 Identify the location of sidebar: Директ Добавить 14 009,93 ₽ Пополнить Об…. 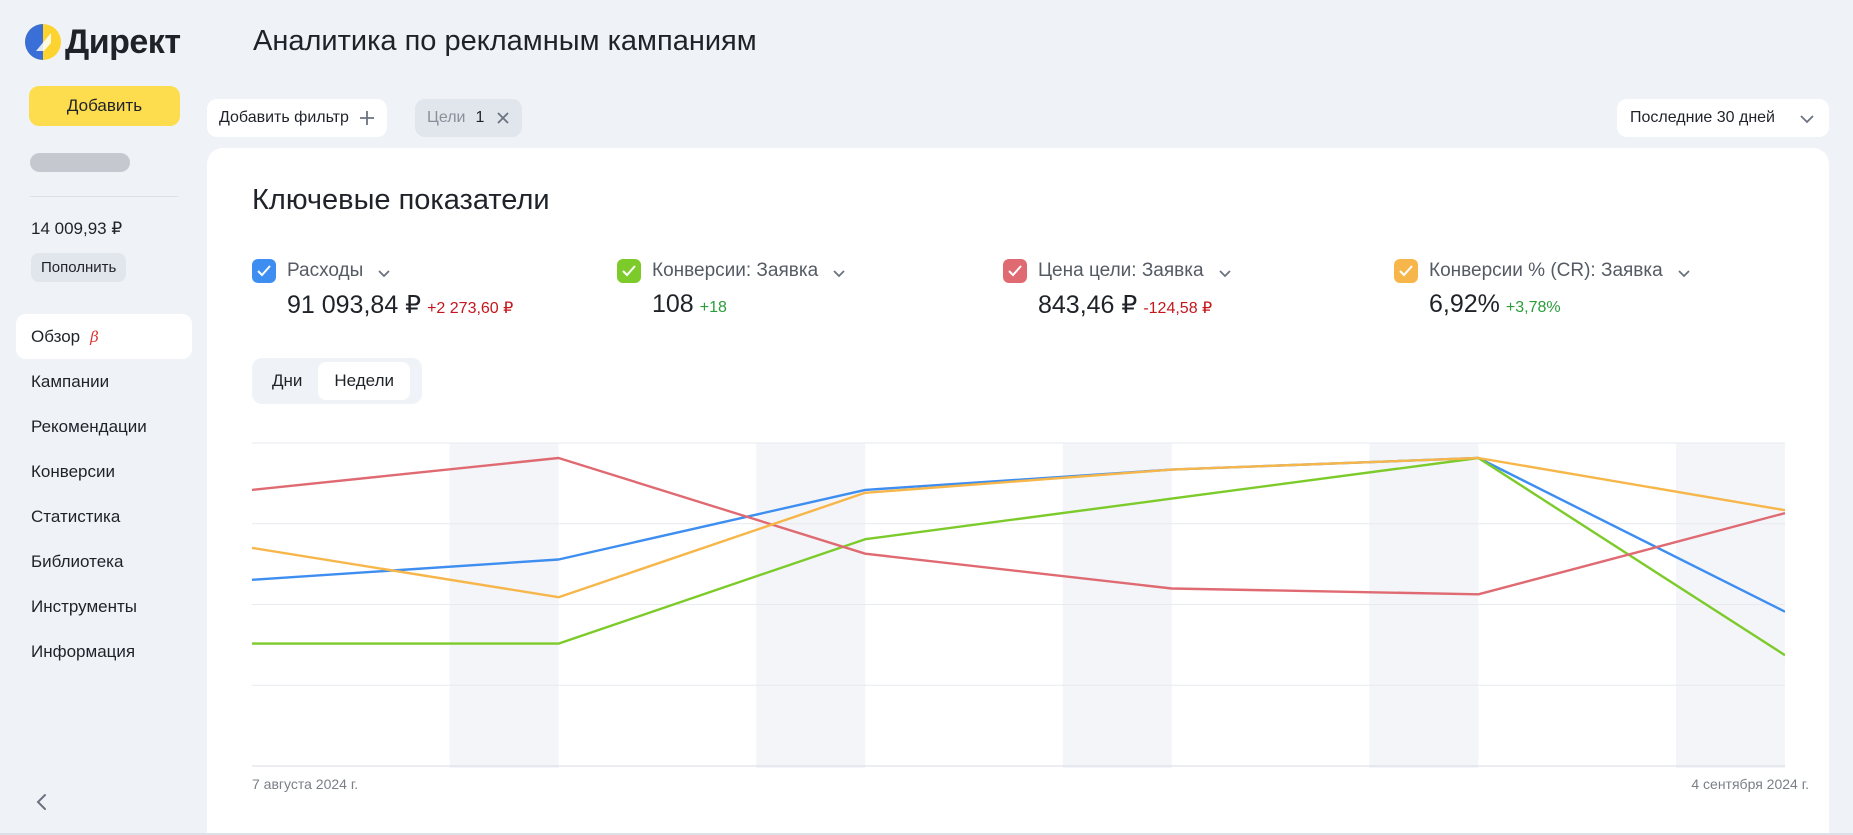
(102, 417).